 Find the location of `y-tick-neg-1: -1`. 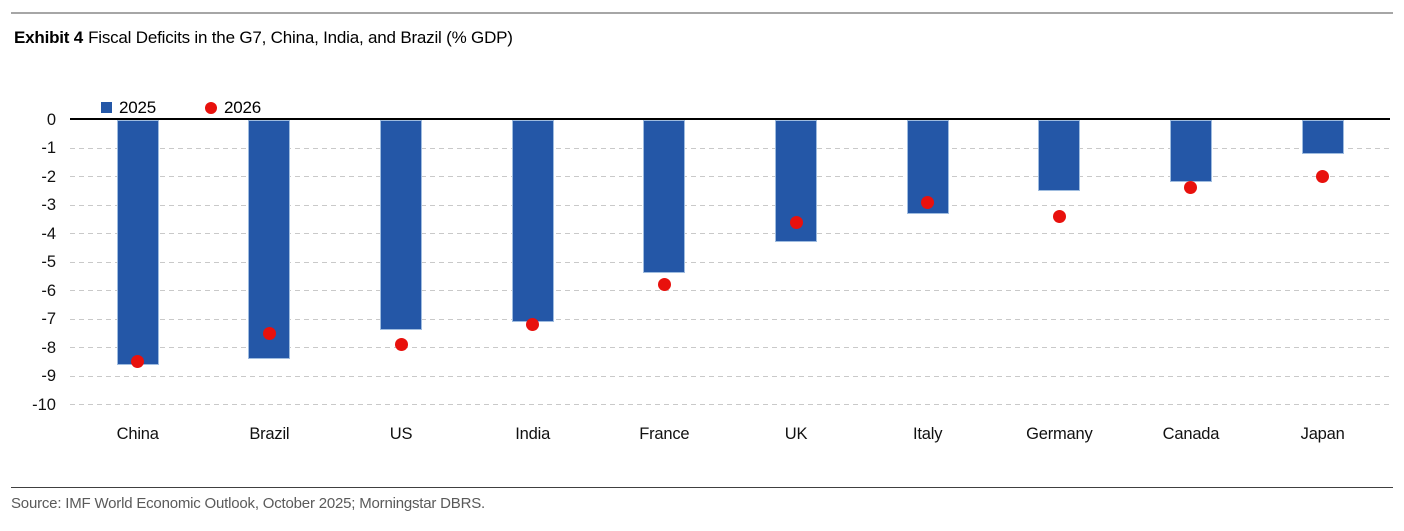

y-tick-neg-1: -1 is located at coordinates (48, 148).